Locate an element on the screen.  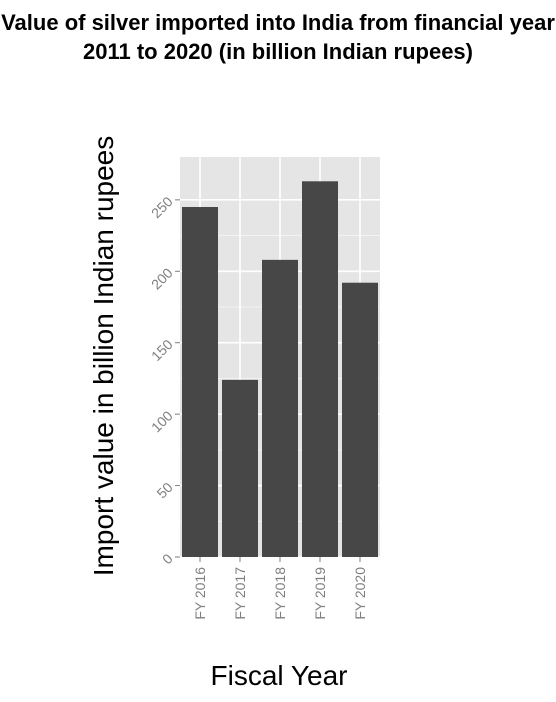
y-tick-label: 50 is located at coordinates (164, 490).